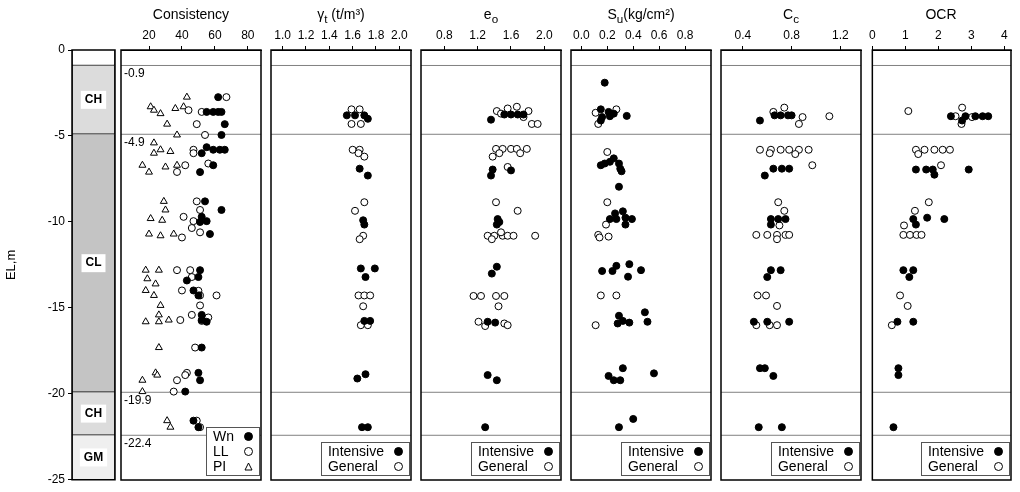  Describe the element at coordinates (641, 15) in the screenshot. I see `chart-title: S$_{u}$(kg/cm²)` at that location.